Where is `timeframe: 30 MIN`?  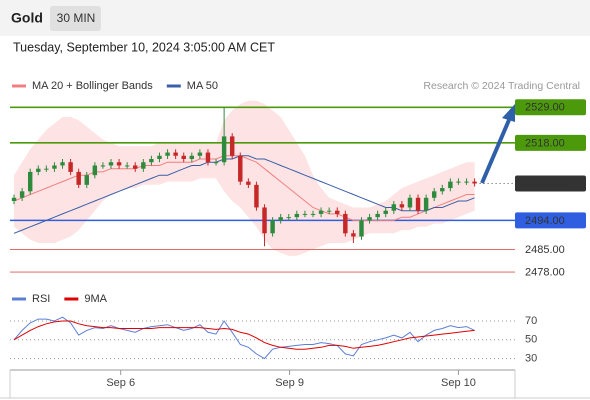
timeframe: 30 MIN is located at coordinates (76, 18).